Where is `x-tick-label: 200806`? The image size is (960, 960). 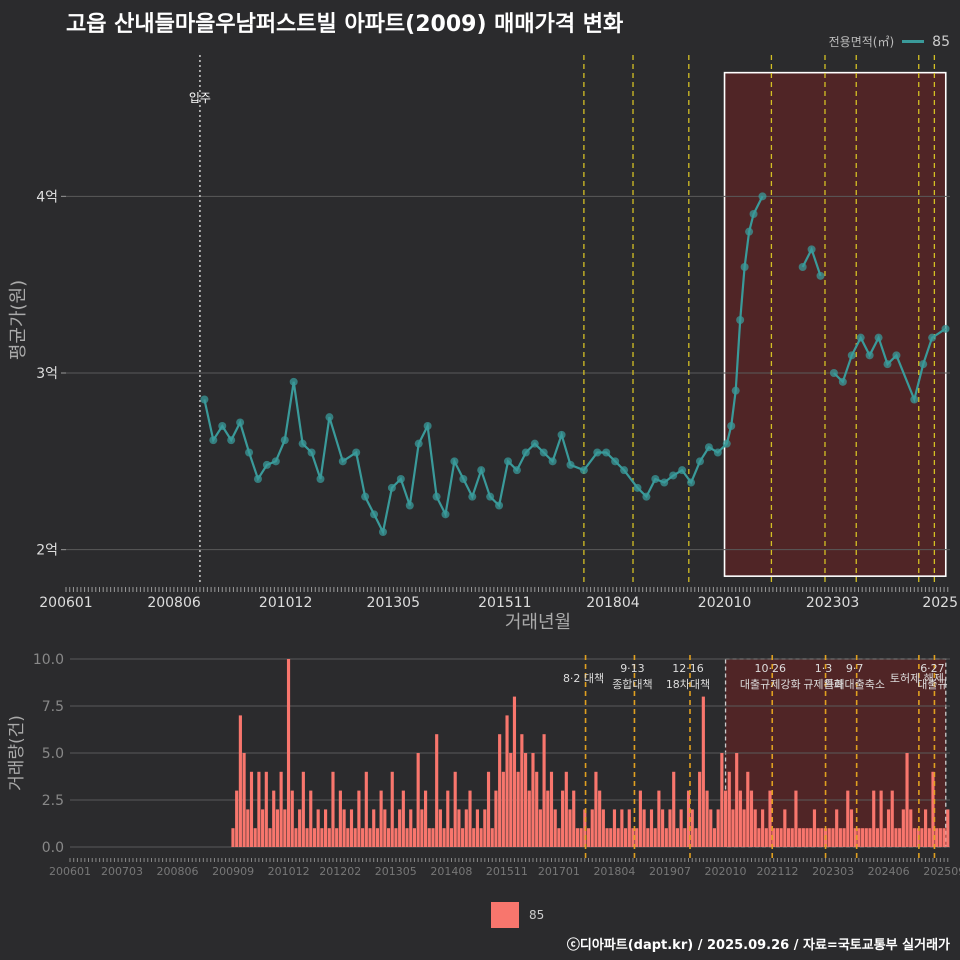 x-tick-label: 200806 is located at coordinates (174, 603).